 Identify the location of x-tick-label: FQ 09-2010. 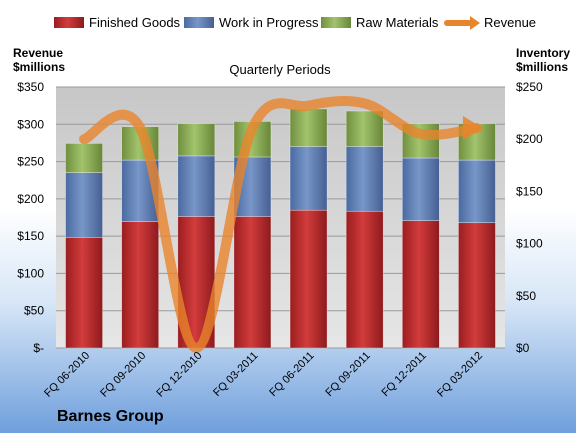
(123, 375).